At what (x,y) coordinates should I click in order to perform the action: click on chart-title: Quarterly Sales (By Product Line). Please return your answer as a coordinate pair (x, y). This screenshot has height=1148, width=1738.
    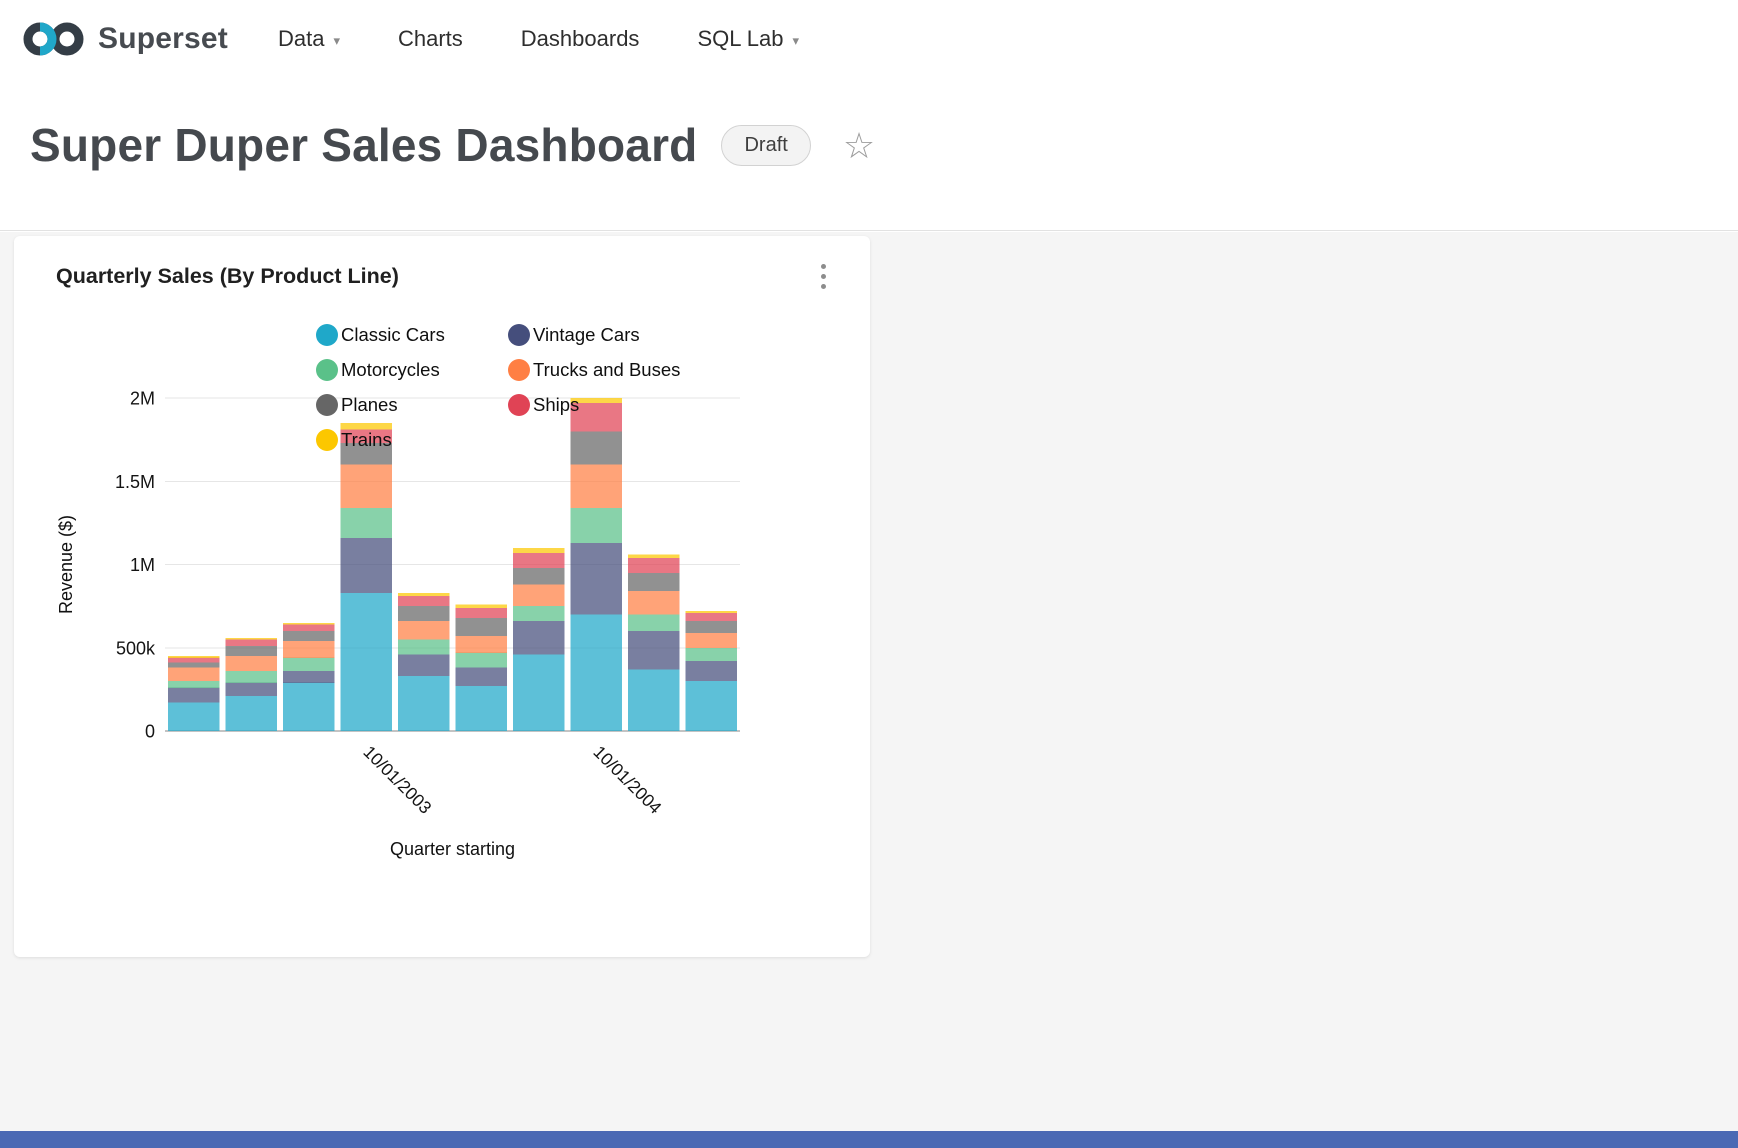
    Looking at the image, I should click on (227, 275).